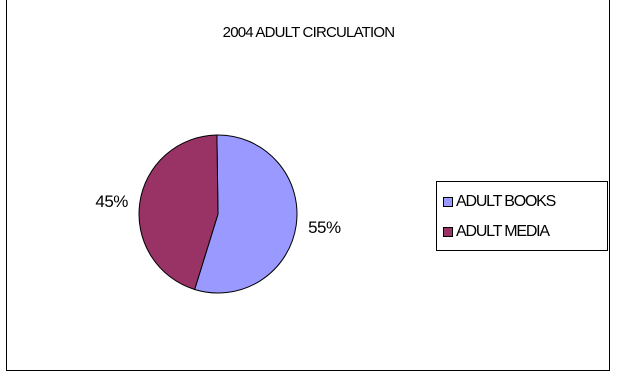  What do you see at coordinates (111, 201) in the screenshot?
I see `data-label-adult-media: 45%` at bounding box center [111, 201].